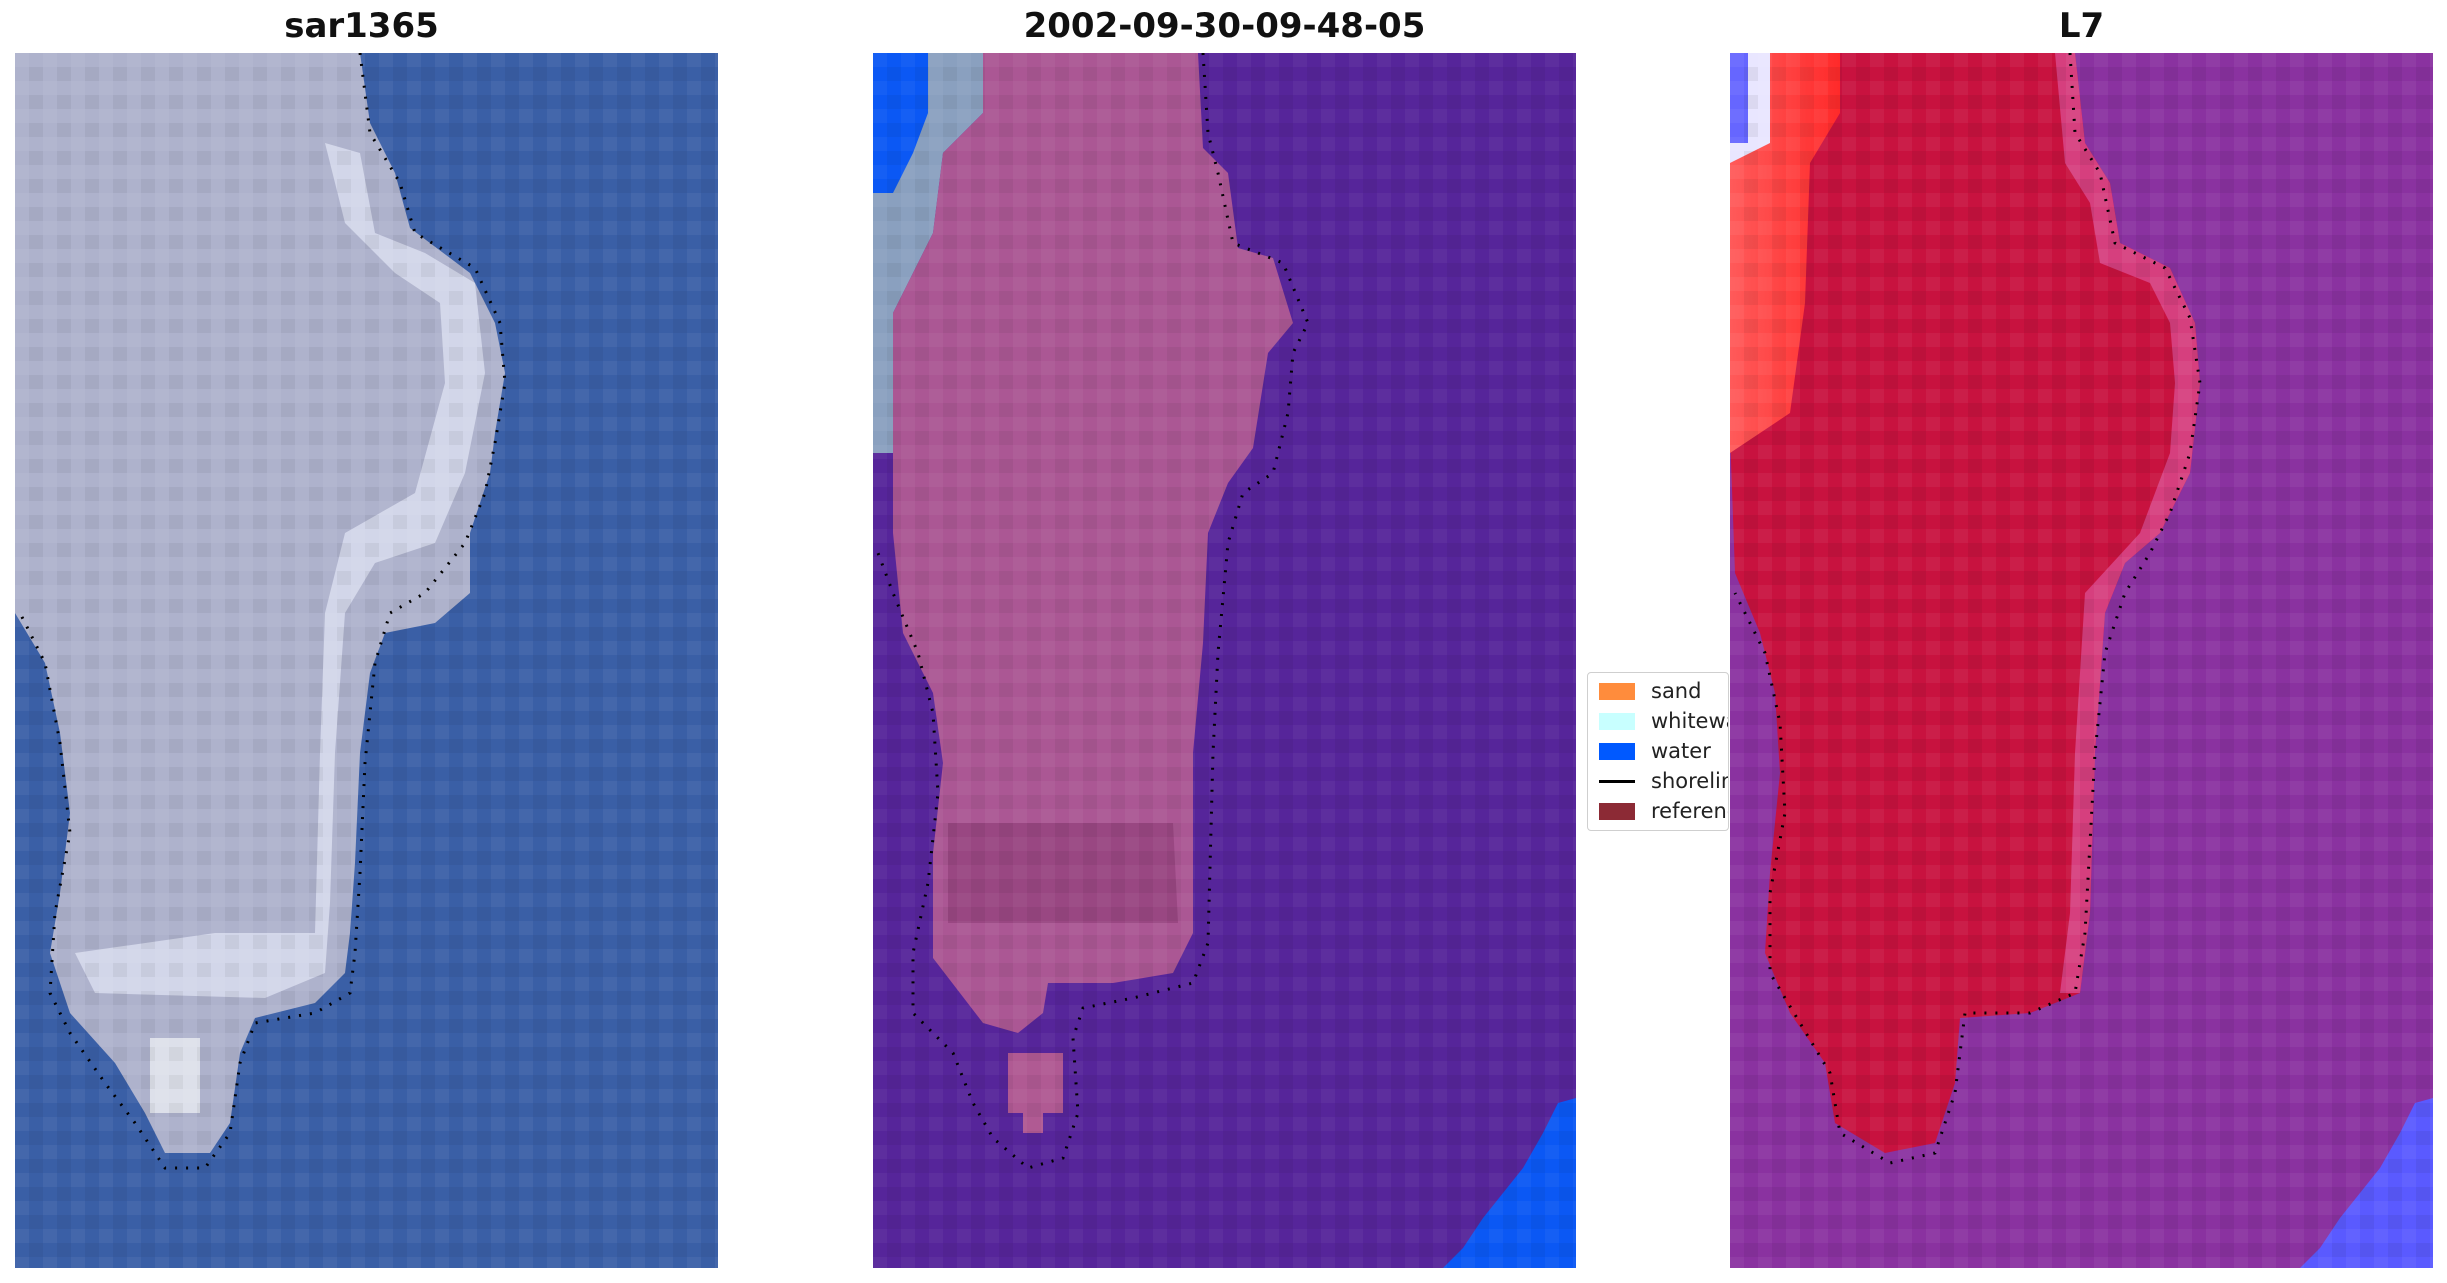 The height and width of the screenshot is (1283, 2447). I want to click on legend-label: sand, so click(1676, 691).